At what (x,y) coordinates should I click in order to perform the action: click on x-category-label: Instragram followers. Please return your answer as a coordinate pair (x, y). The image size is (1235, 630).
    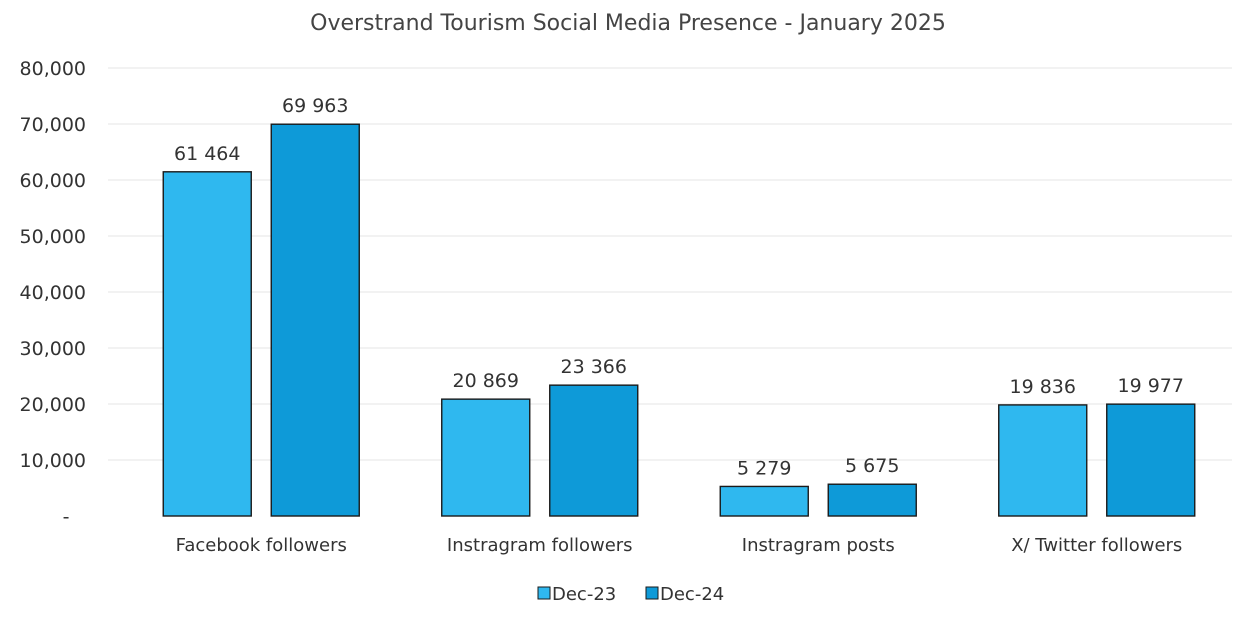
    Looking at the image, I should click on (540, 545).